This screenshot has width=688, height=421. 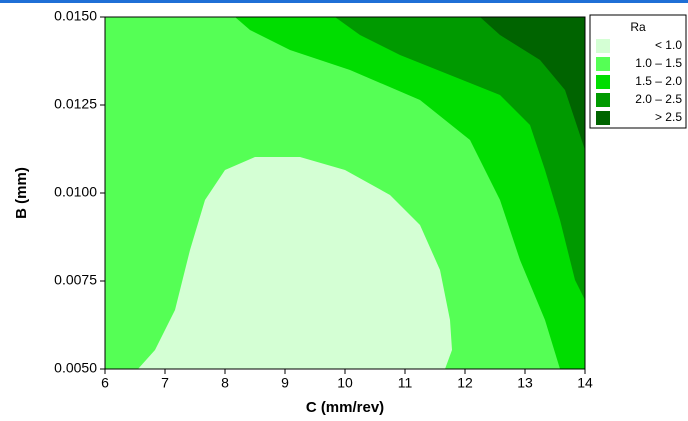 I want to click on x-tick-label: 10, so click(x=345, y=383).